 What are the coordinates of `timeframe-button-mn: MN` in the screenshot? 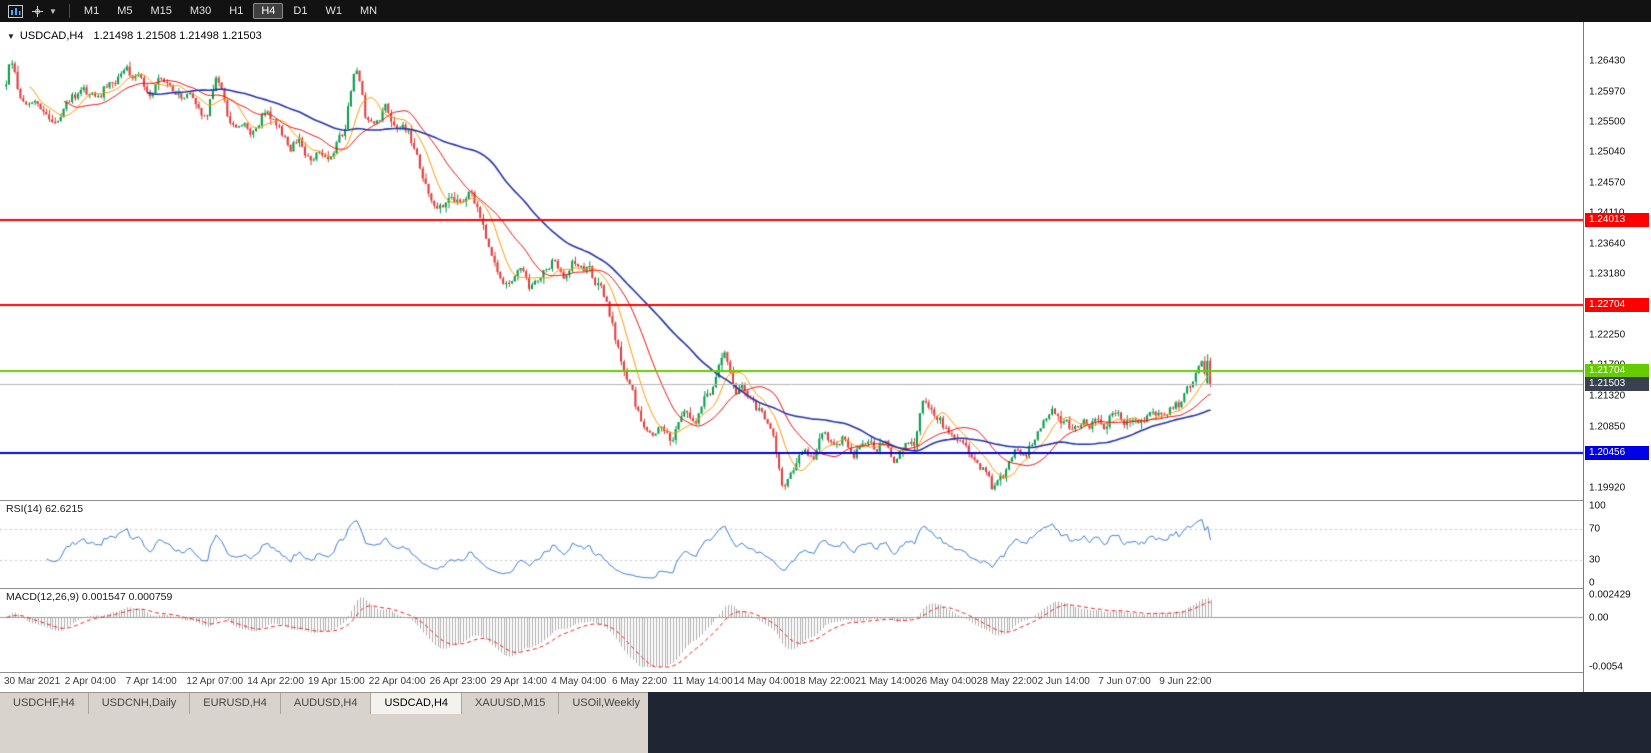 It's located at (368, 11).